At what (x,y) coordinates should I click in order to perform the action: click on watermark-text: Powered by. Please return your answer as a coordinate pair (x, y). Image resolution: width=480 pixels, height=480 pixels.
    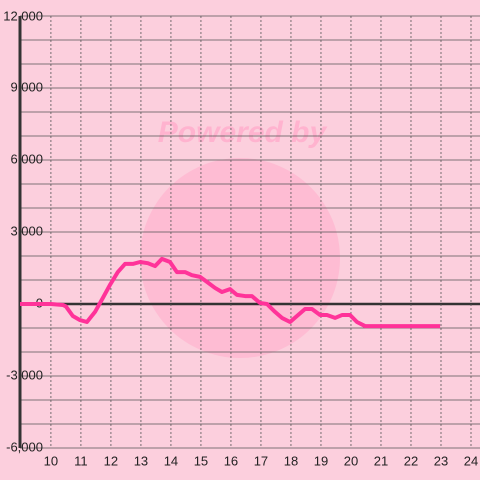
    Looking at the image, I should click on (243, 132).